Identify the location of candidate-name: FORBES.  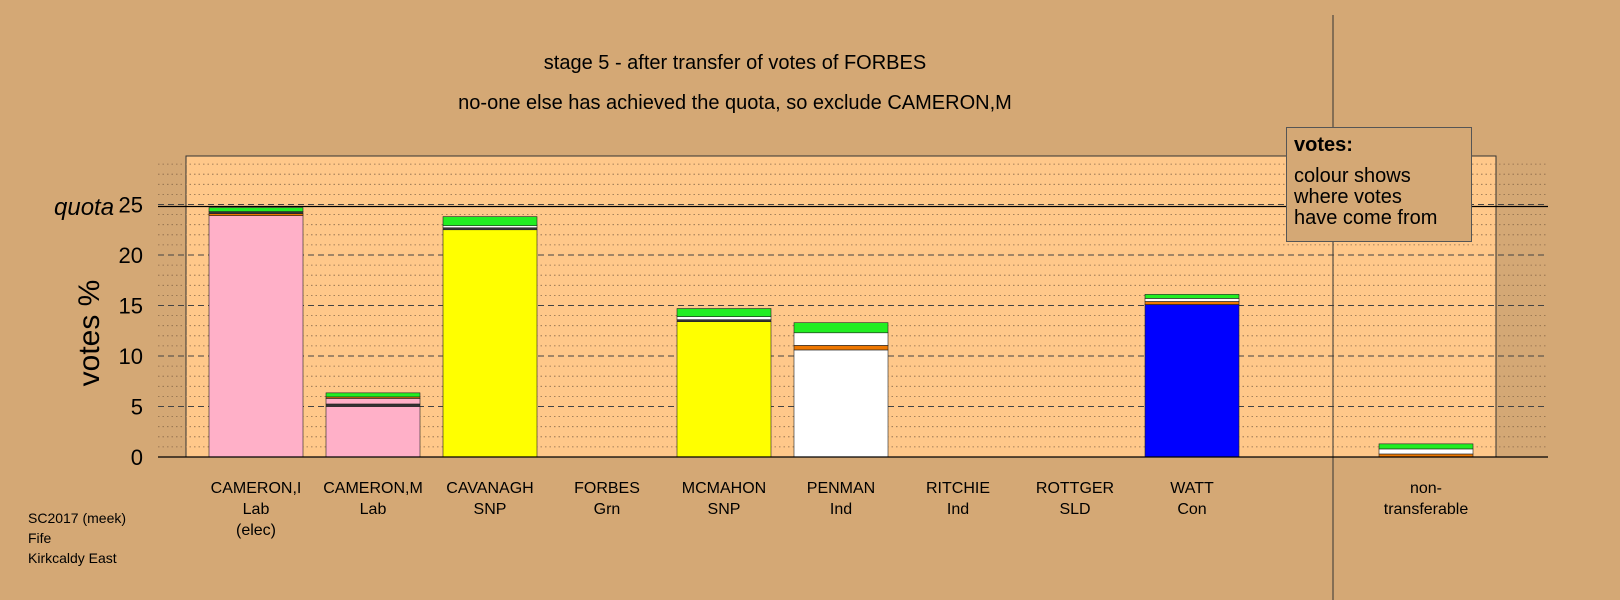
(607, 488).